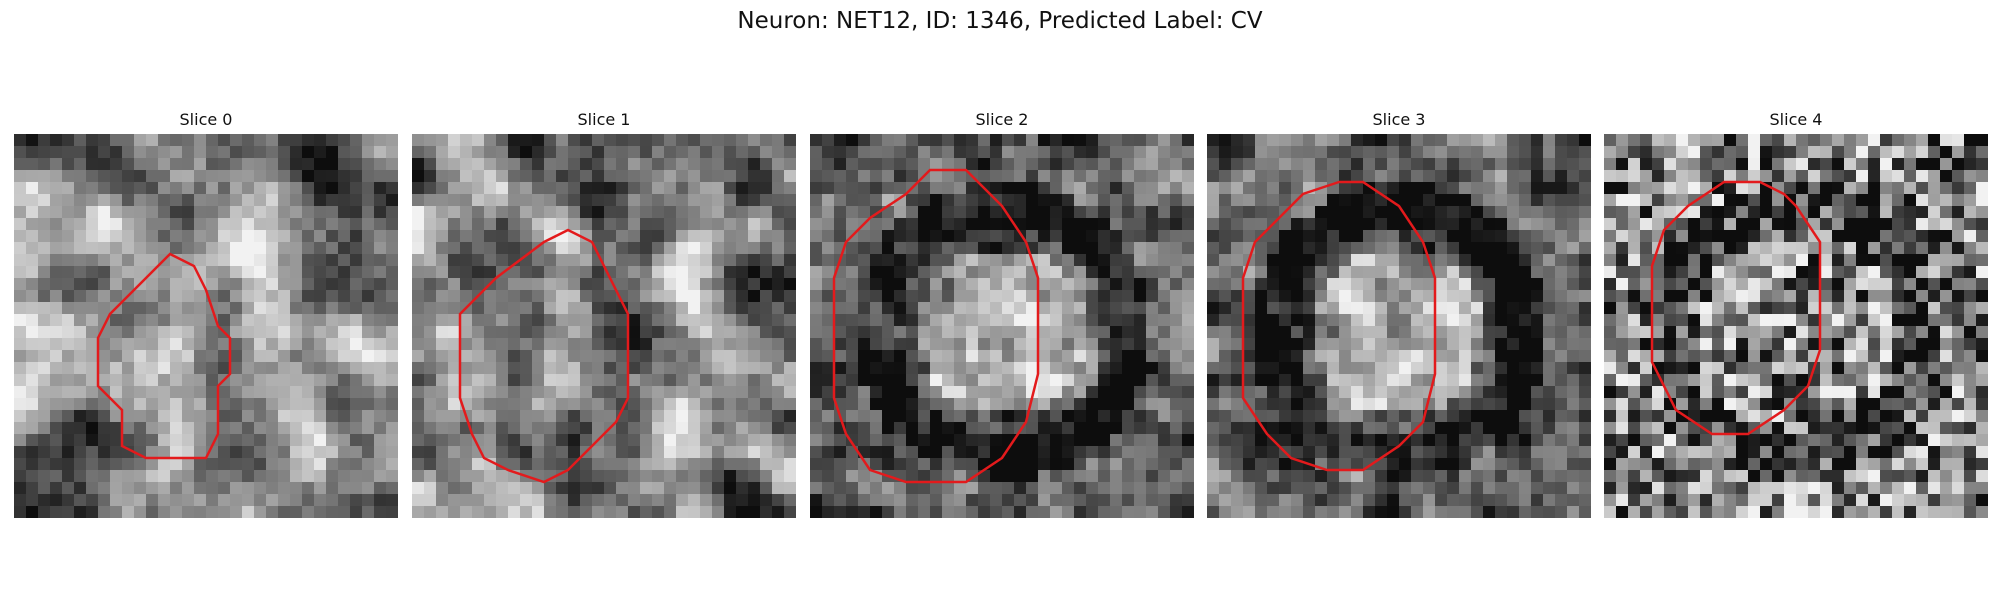 Image resolution: width=2000 pixels, height=600 pixels. Describe the element at coordinates (1796, 119) in the screenshot. I see `slice-title-4: Slice 4` at that location.